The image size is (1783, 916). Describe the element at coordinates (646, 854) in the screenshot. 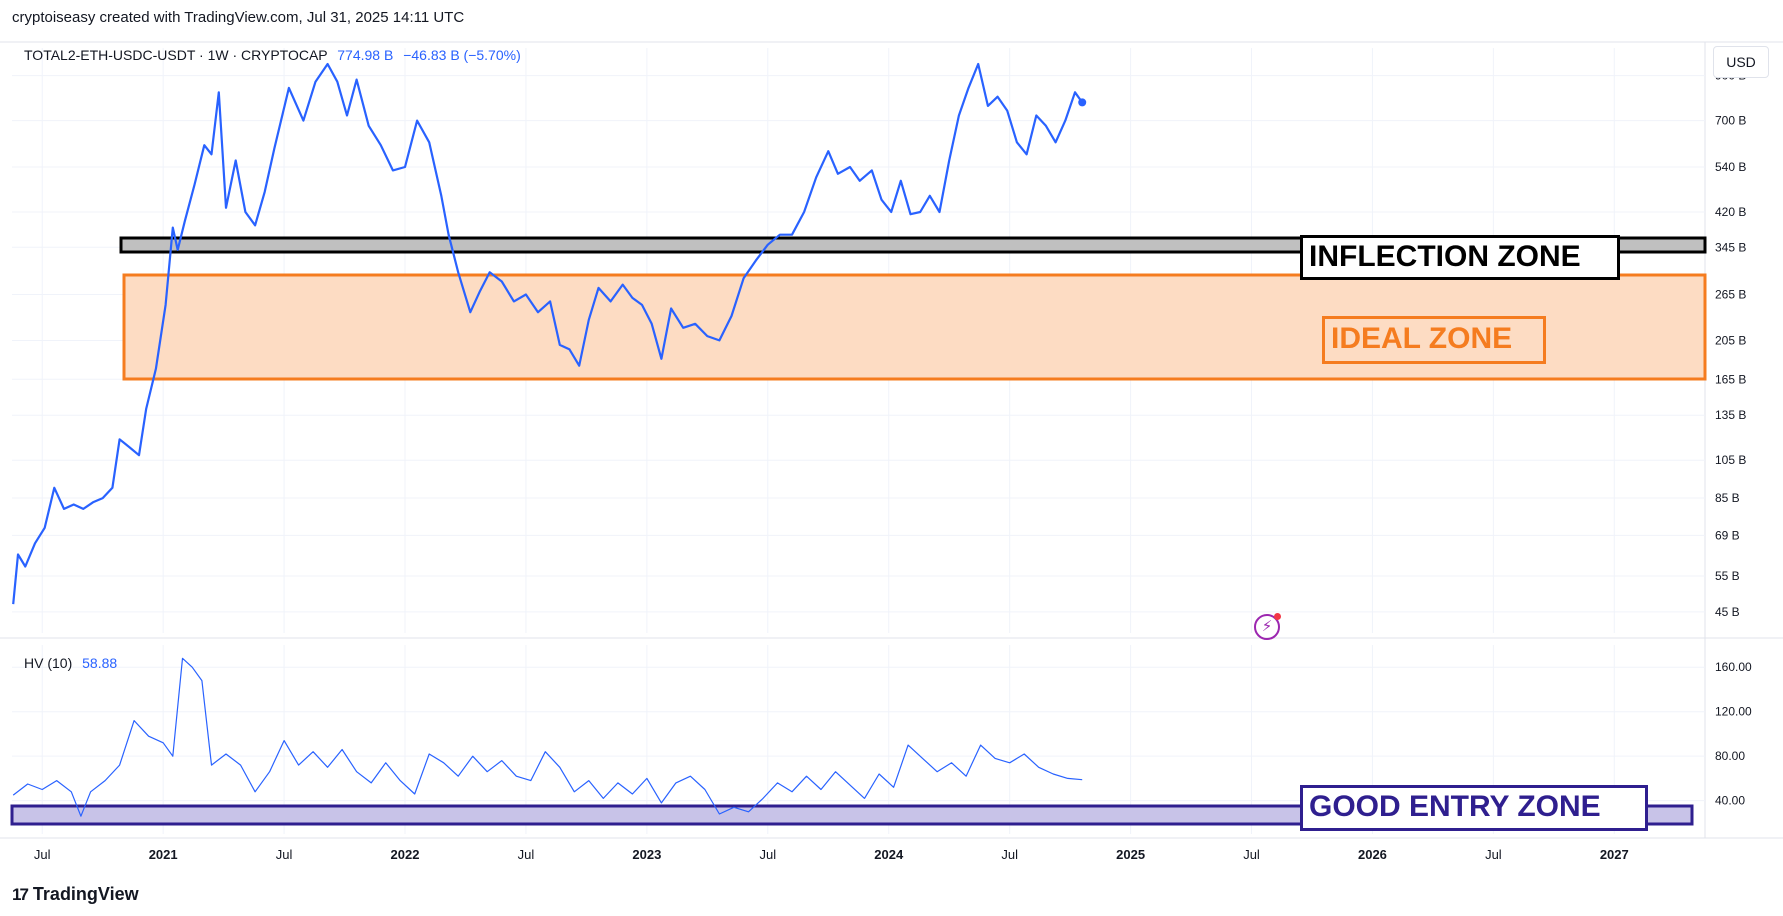

I see `time-axis-label: 2023` at that location.